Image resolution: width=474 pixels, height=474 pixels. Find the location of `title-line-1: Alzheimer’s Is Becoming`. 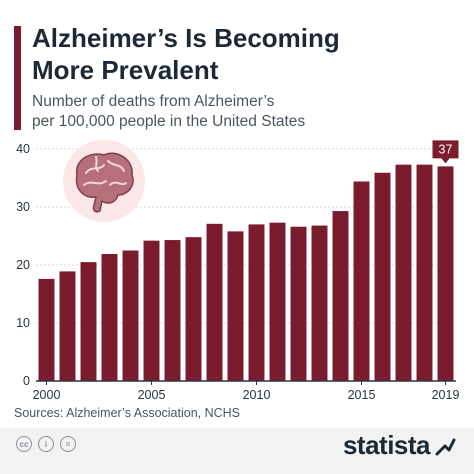

title-line-1: Alzheimer’s Is Becoming is located at coordinates (186, 38).